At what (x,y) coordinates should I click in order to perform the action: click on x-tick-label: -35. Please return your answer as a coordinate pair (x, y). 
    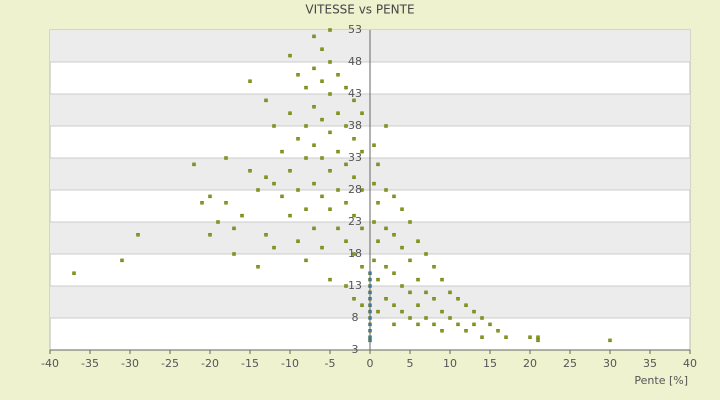
    Looking at the image, I should click on (90, 363).